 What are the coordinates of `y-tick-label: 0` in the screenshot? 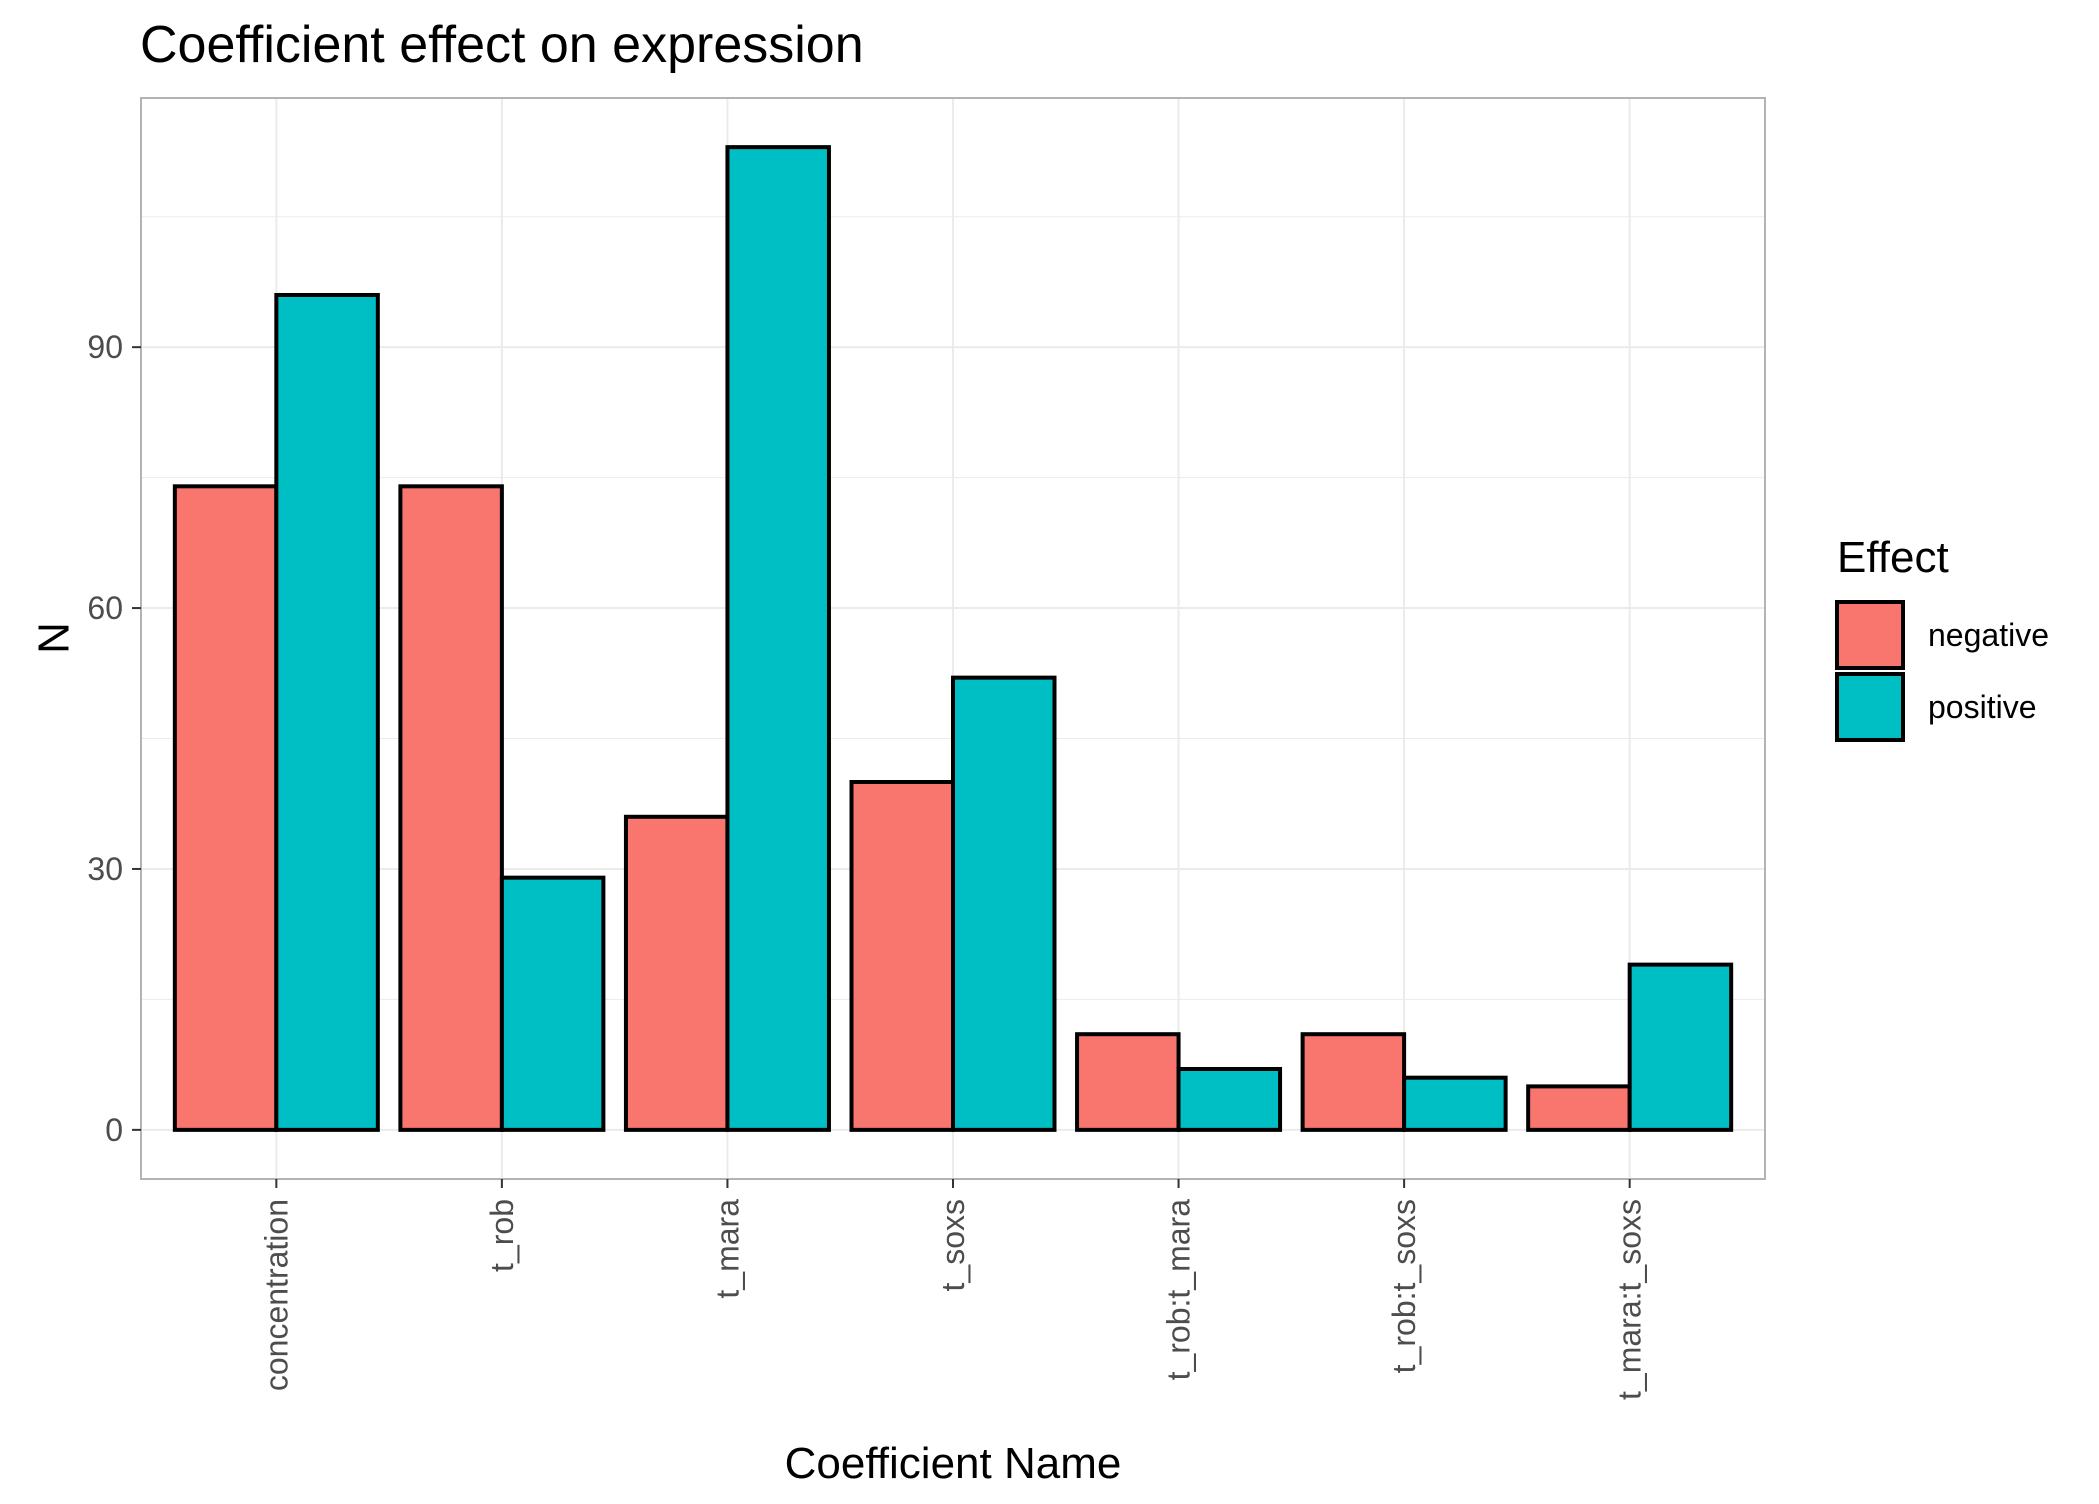 It's located at (114, 1130).